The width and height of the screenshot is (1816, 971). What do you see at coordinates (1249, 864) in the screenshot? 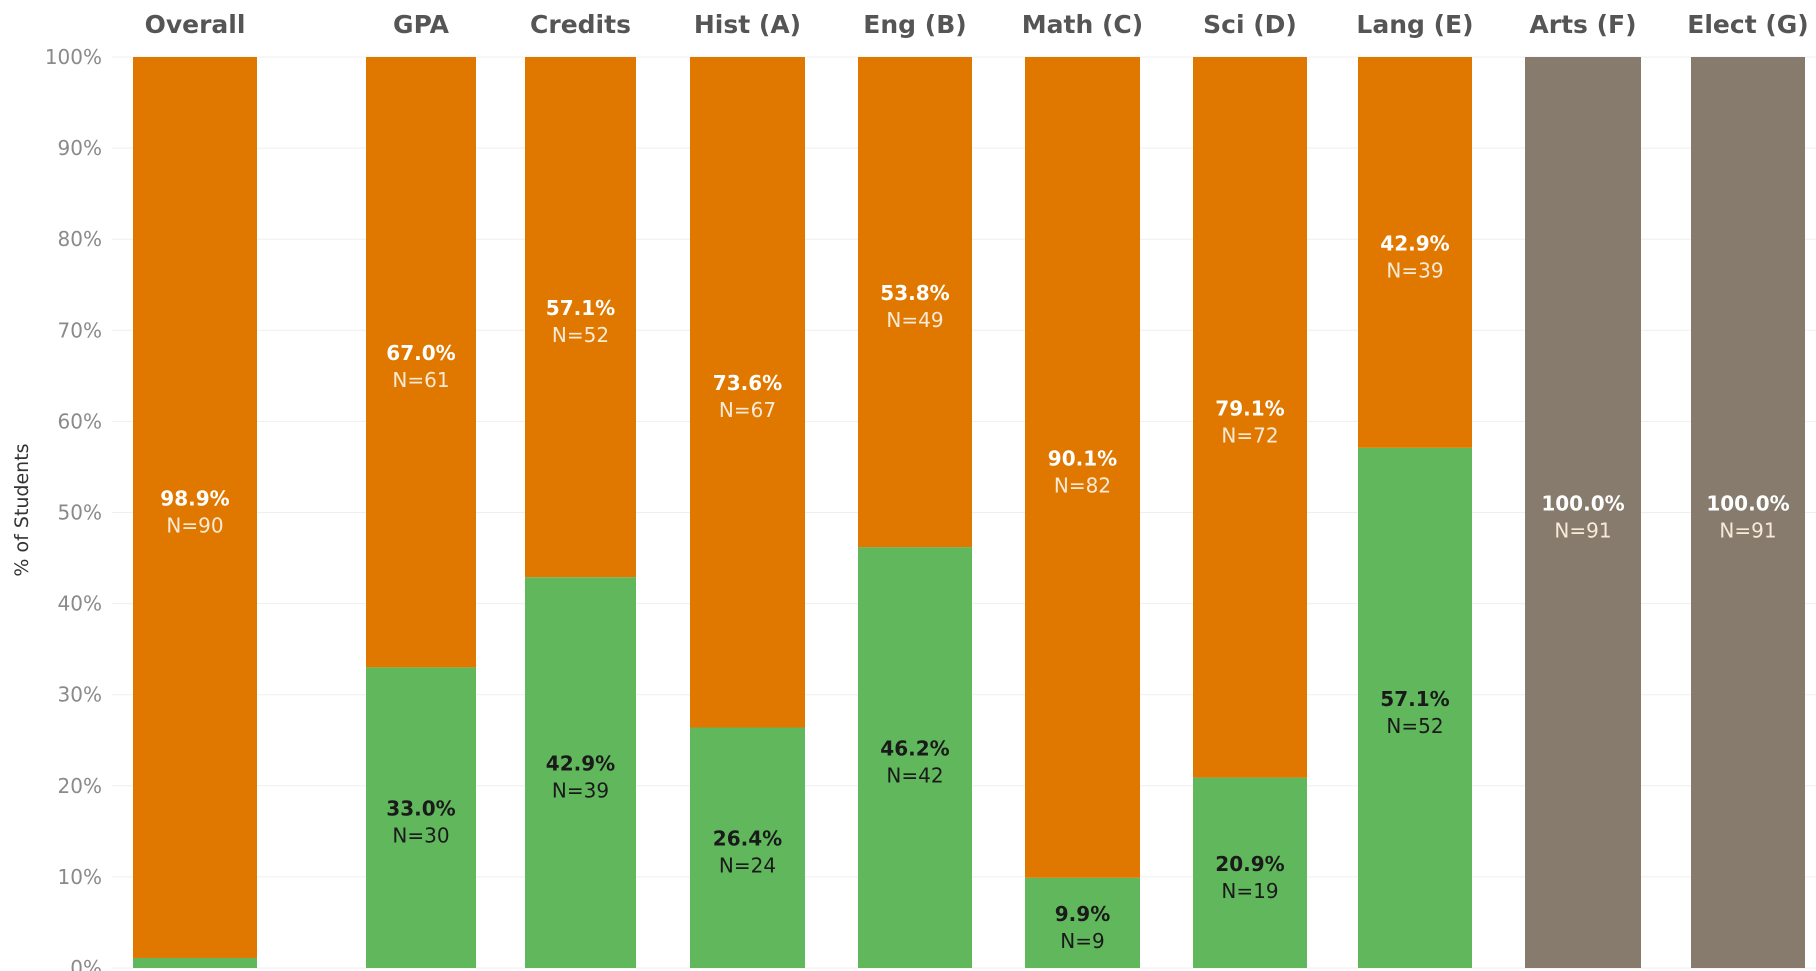
I see `pct-label: 20.9%` at bounding box center [1249, 864].